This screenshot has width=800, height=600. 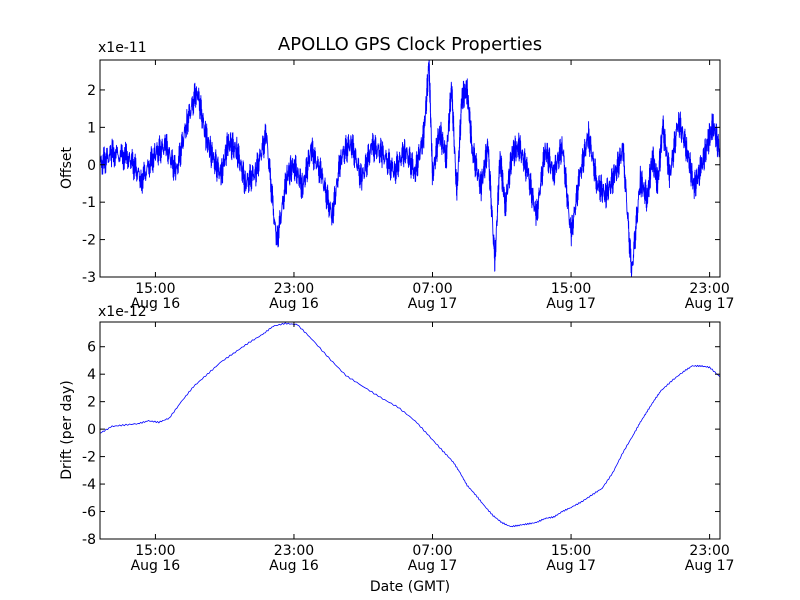 I want to click on offset-y-tick-label: -3, so click(x=89, y=278).